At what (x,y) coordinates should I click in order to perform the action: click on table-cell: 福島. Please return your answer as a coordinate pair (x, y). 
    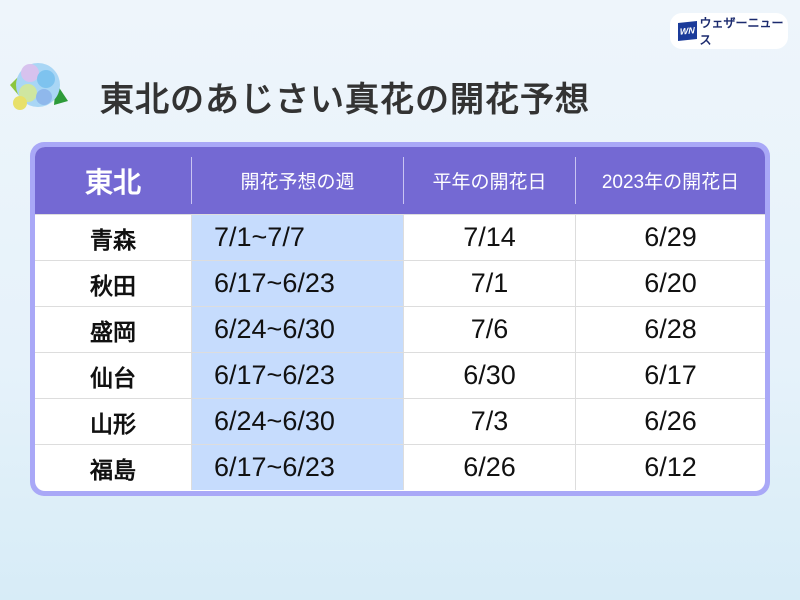
    Looking at the image, I should click on (113, 467).